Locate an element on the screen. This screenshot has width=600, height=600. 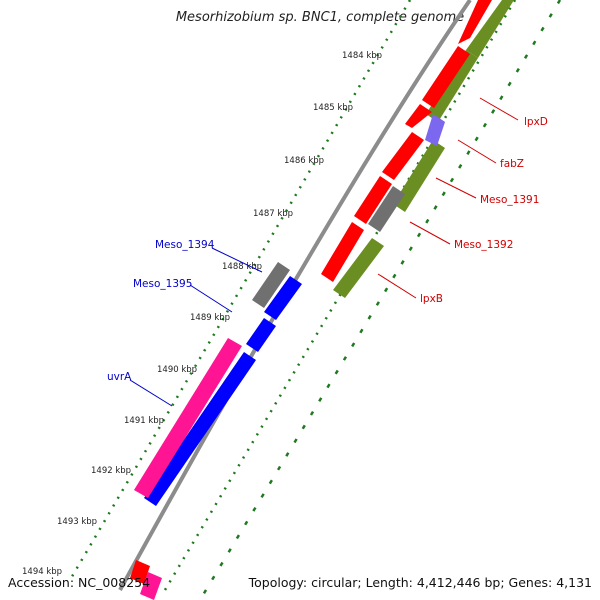
tick-label: 1489 kbp is located at coordinates (210, 318).